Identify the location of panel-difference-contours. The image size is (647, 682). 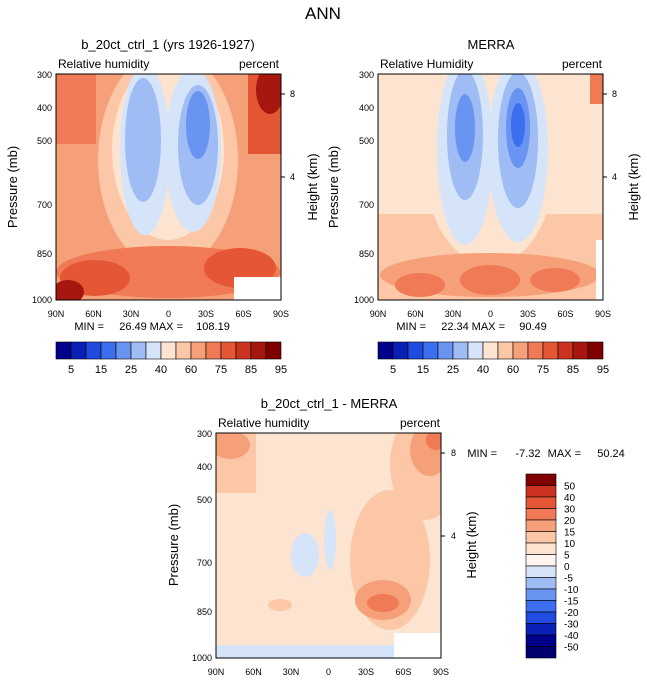
(328, 545).